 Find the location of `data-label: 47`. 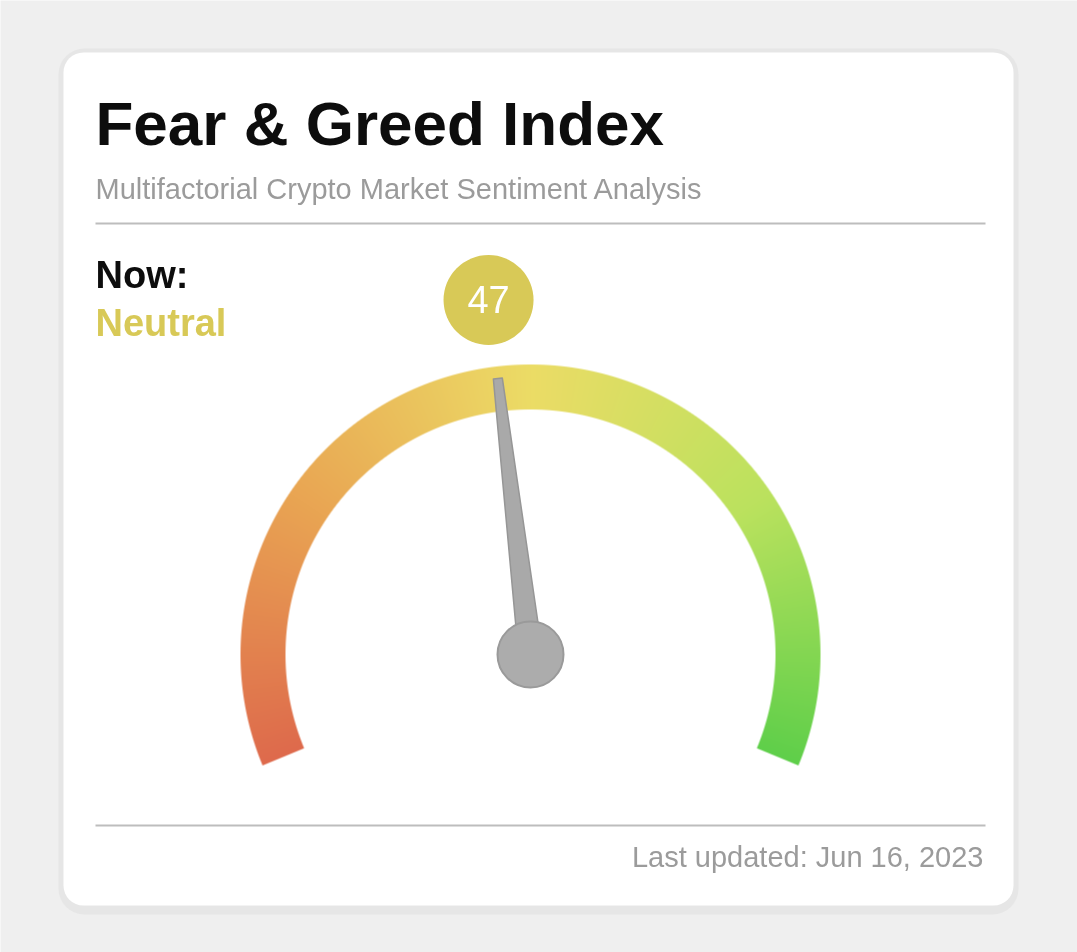

data-label: 47 is located at coordinates (488, 300).